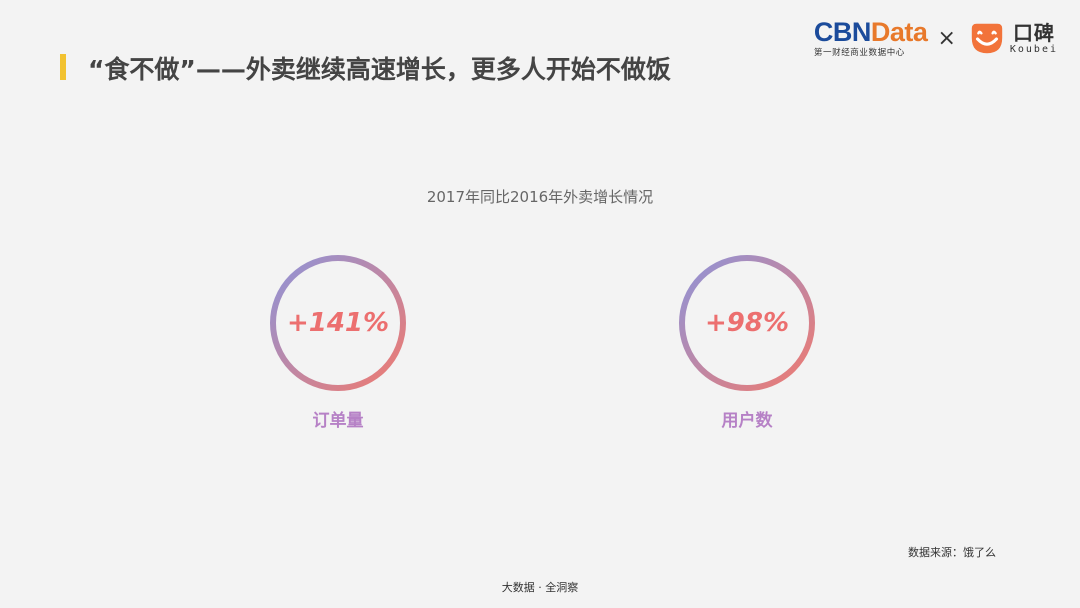 The width and height of the screenshot is (1080, 608). What do you see at coordinates (952, 552) in the screenshot?
I see `data-source-note: 数据来源：饿了么` at bounding box center [952, 552].